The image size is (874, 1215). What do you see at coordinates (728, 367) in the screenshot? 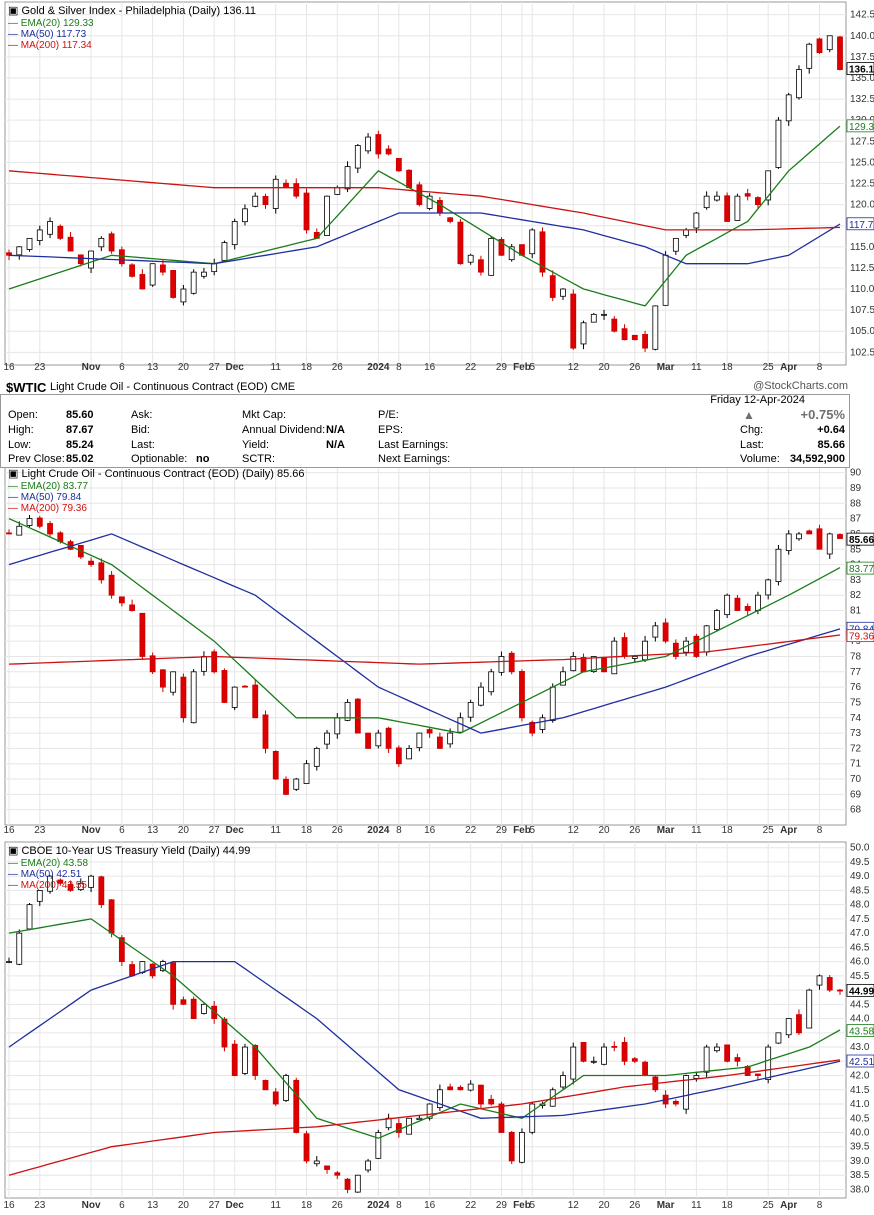
I see `x-tick-label: 18` at bounding box center [728, 367].